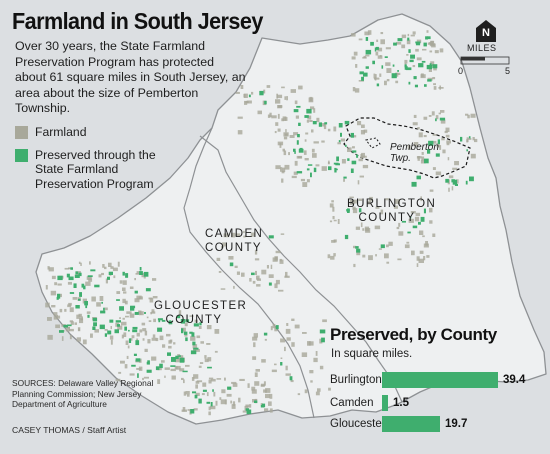  I want to click on map-title: Farmland in South Jersey, so click(137, 21).